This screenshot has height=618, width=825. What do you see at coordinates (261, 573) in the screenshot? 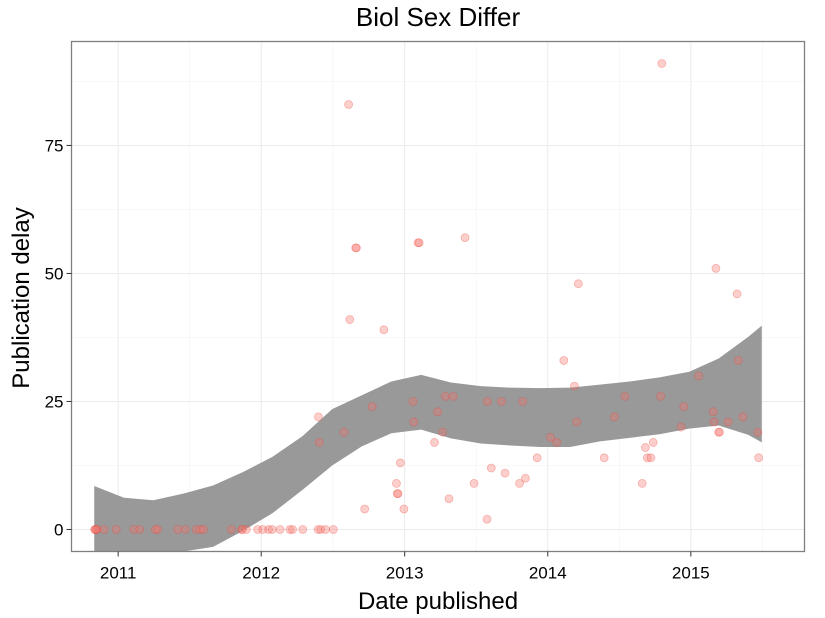
I see `x-tick-label: 2012` at bounding box center [261, 573].